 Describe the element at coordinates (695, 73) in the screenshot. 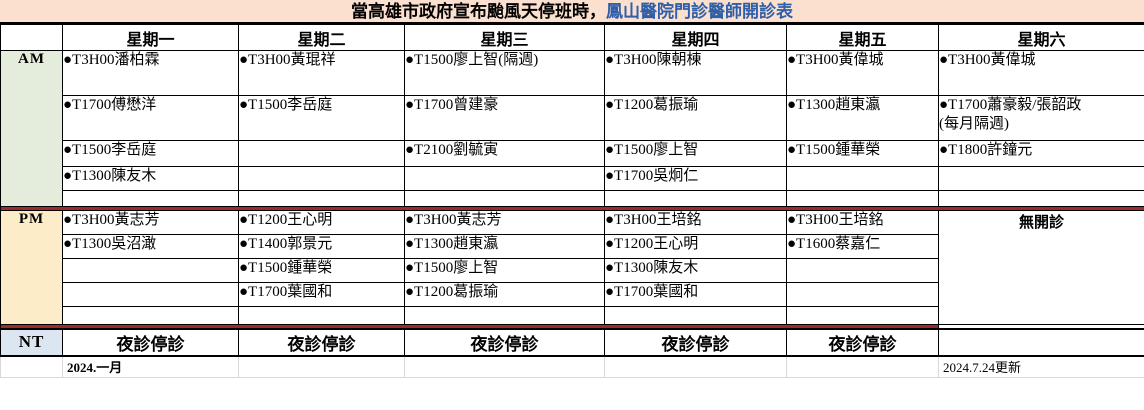

I see `am-cell-thu-1: ●T3H00陳朝棟` at that location.